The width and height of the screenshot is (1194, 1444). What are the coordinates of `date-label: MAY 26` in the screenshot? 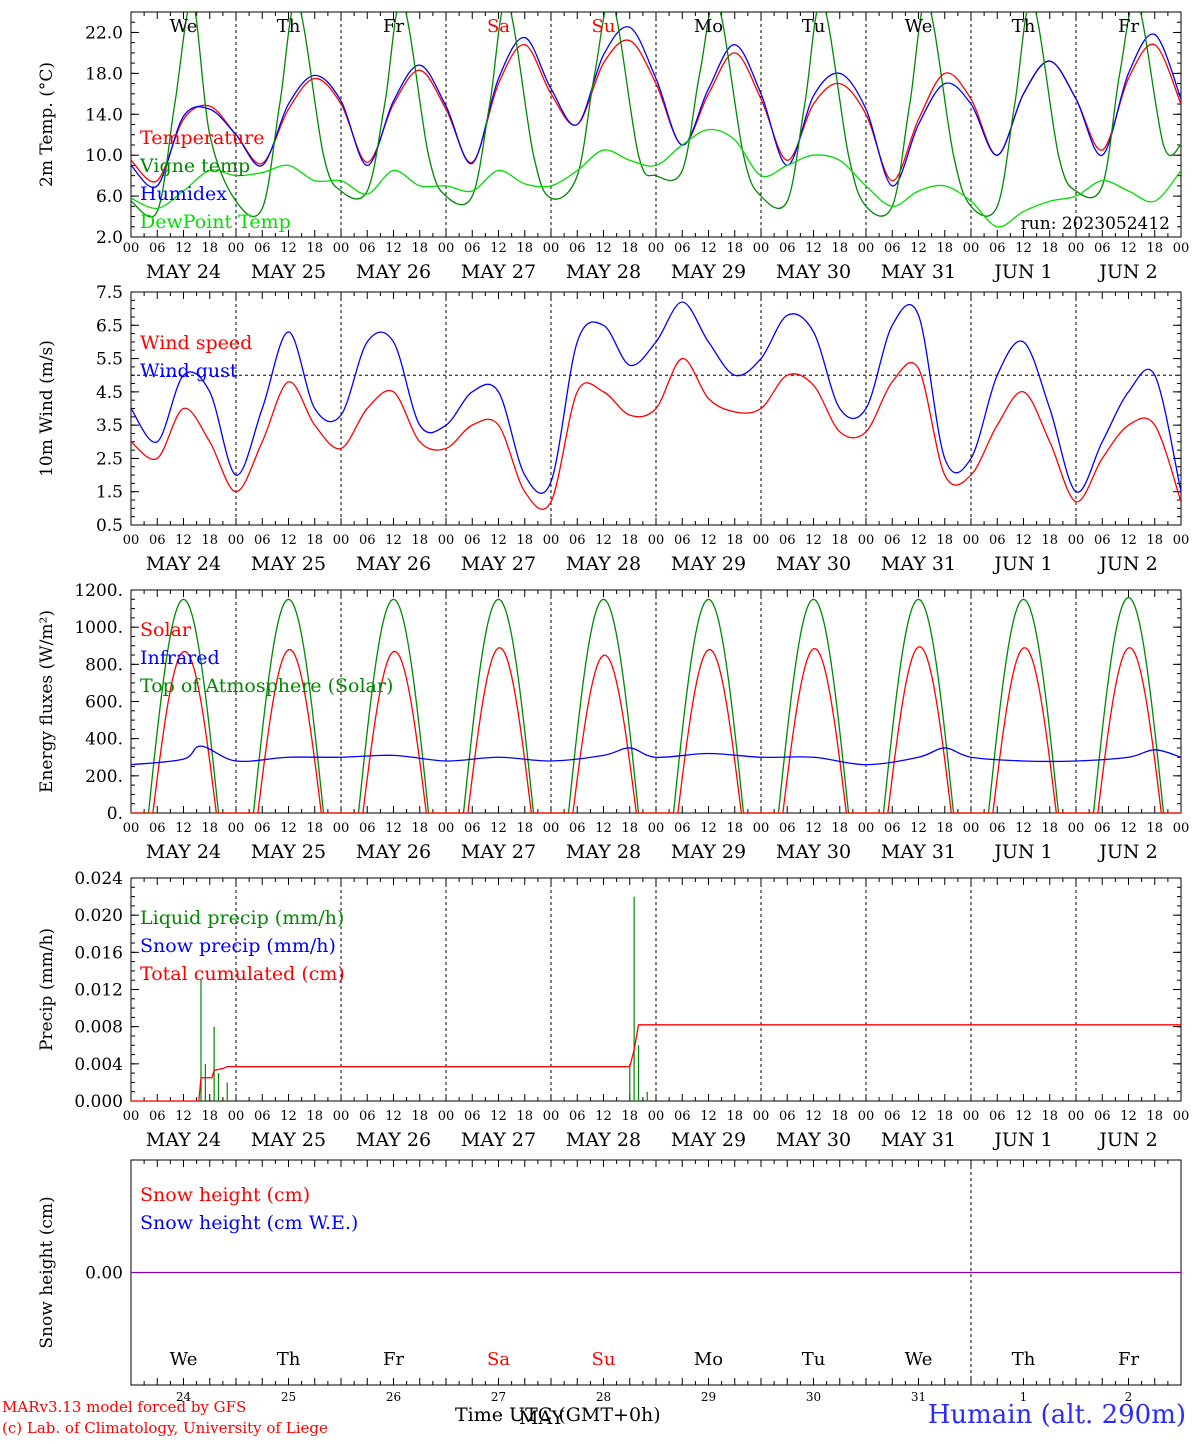 It's located at (393, 272).